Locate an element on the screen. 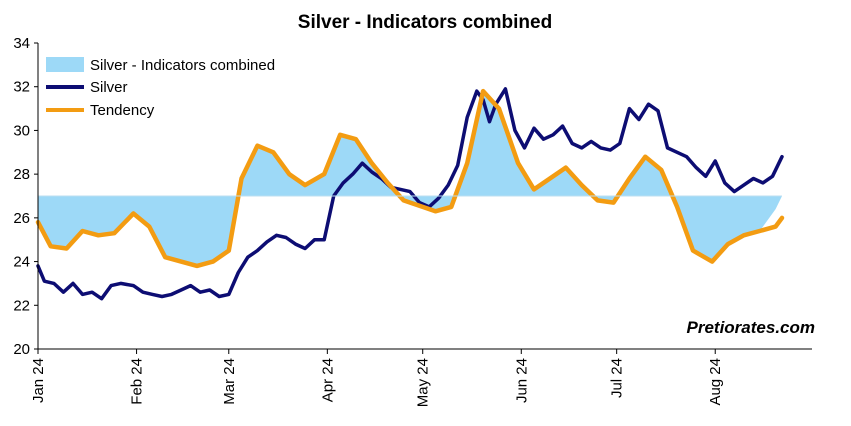 The width and height of the screenshot is (851, 426). x-tick-label: Aug 24 is located at coordinates (715, 382).